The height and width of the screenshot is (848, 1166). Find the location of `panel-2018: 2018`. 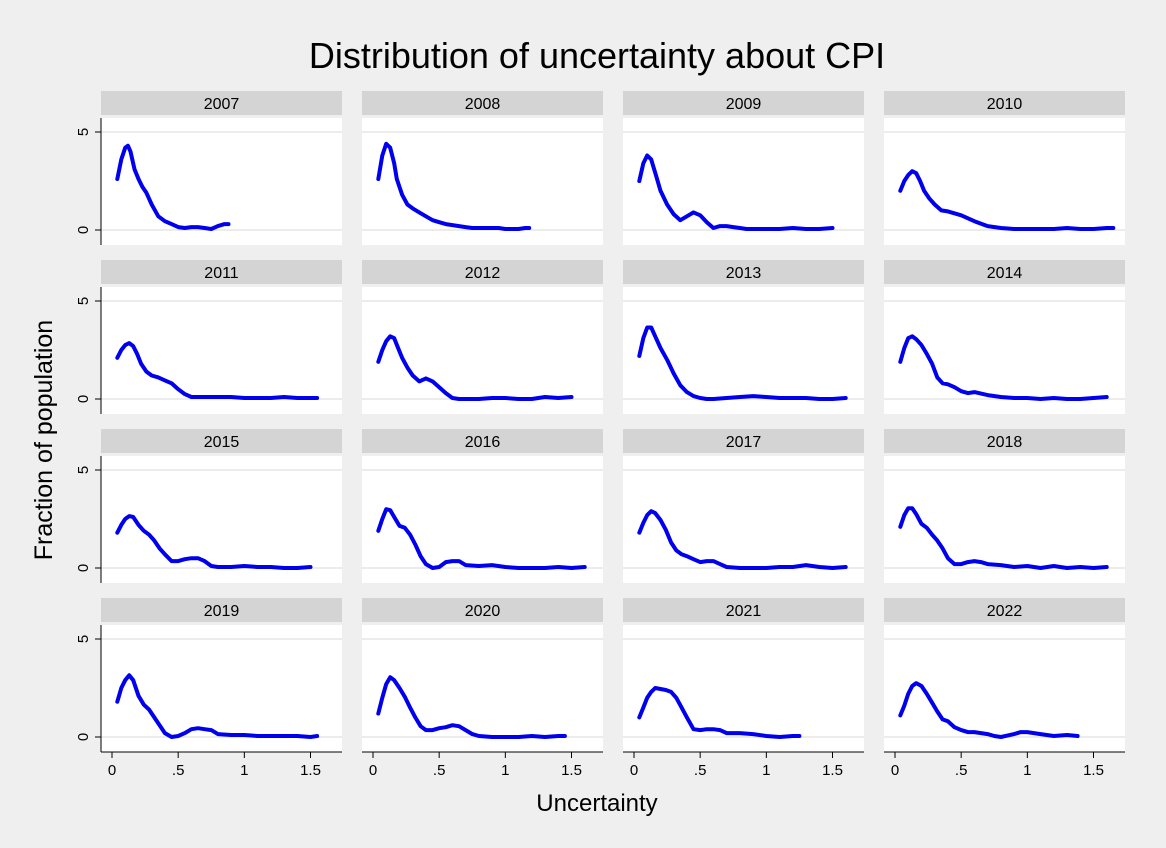

panel-2018: 2018 is located at coordinates (1004, 506).